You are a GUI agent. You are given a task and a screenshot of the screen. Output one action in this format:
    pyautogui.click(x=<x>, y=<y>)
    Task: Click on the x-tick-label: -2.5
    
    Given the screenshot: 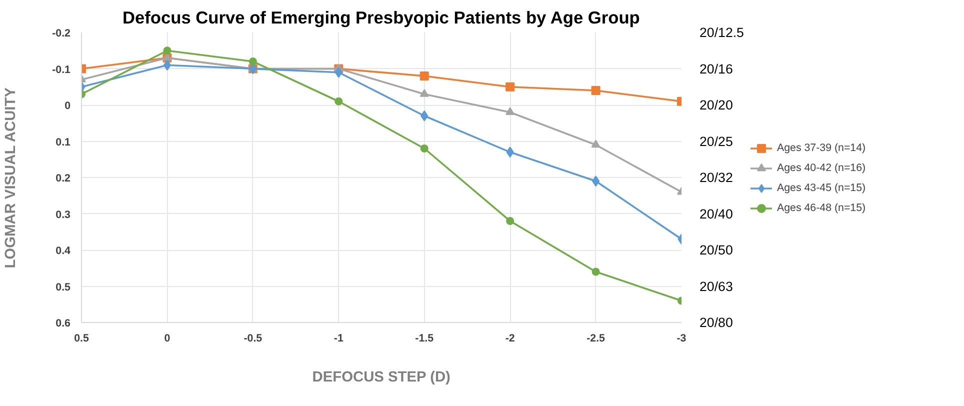 What is the action you would take?
    pyautogui.click(x=596, y=338)
    